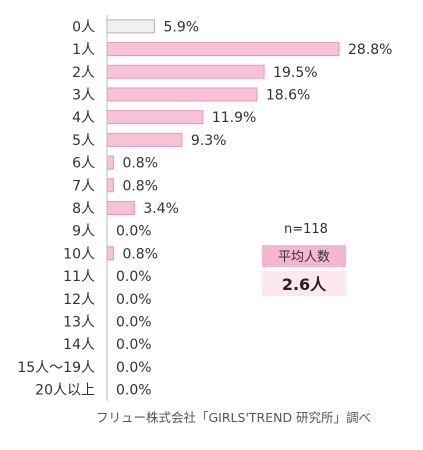 Image resolution: width=423 pixels, height=450 pixels. I want to click on average-label: 平均人数, so click(304, 257).